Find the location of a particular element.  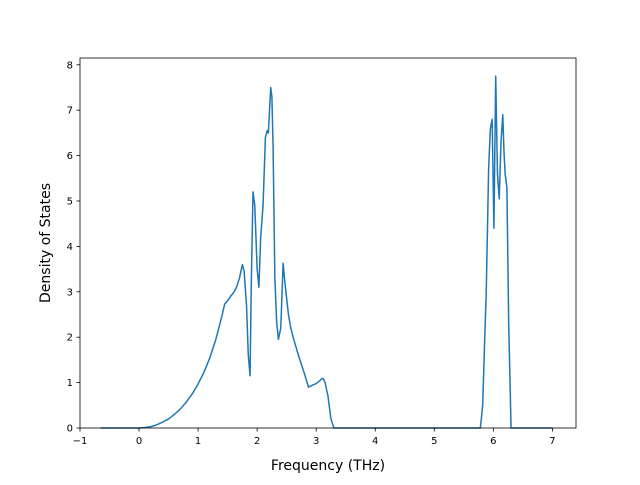

x-tick-label: −1 is located at coordinates (80, 441).